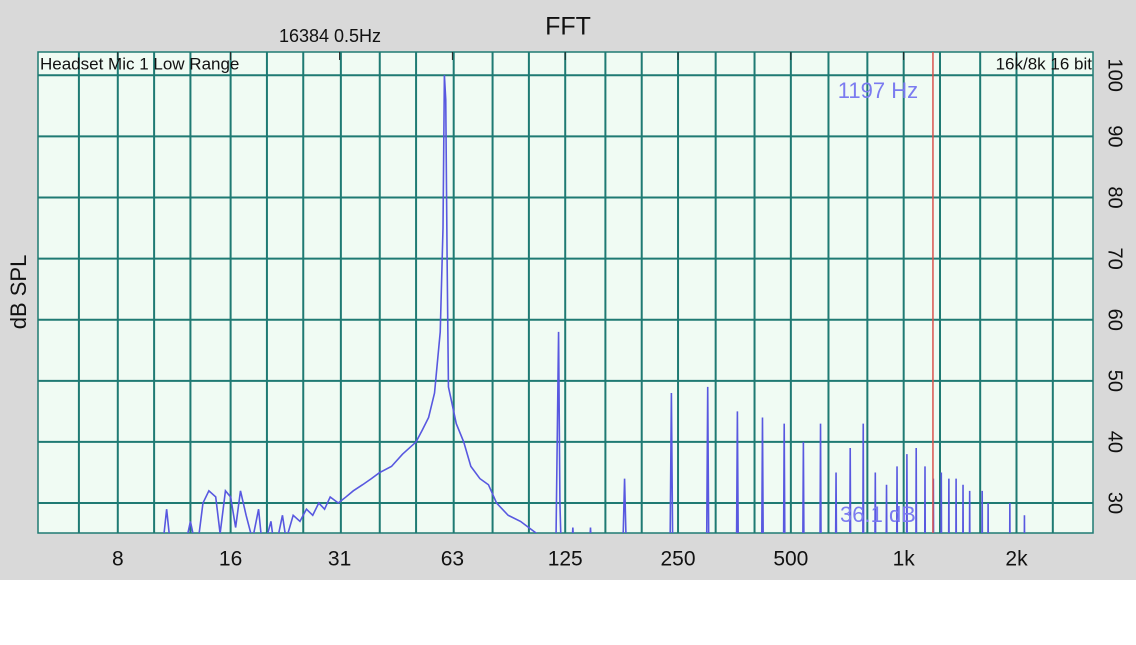 The image size is (1136, 645). What do you see at coordinates (330, 36) in the screenshot?
I see `subtitle: 16384 0.5Hz` at bounding box center [330, 36].